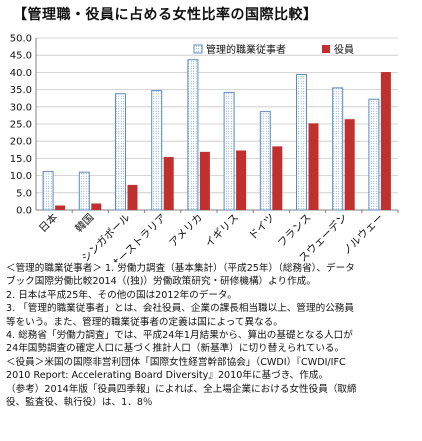 The image size is (422, 441). Describe the element at coordinates (262, 227) in the screenshot. I see `x-tick-label: ドイツ` at that location.